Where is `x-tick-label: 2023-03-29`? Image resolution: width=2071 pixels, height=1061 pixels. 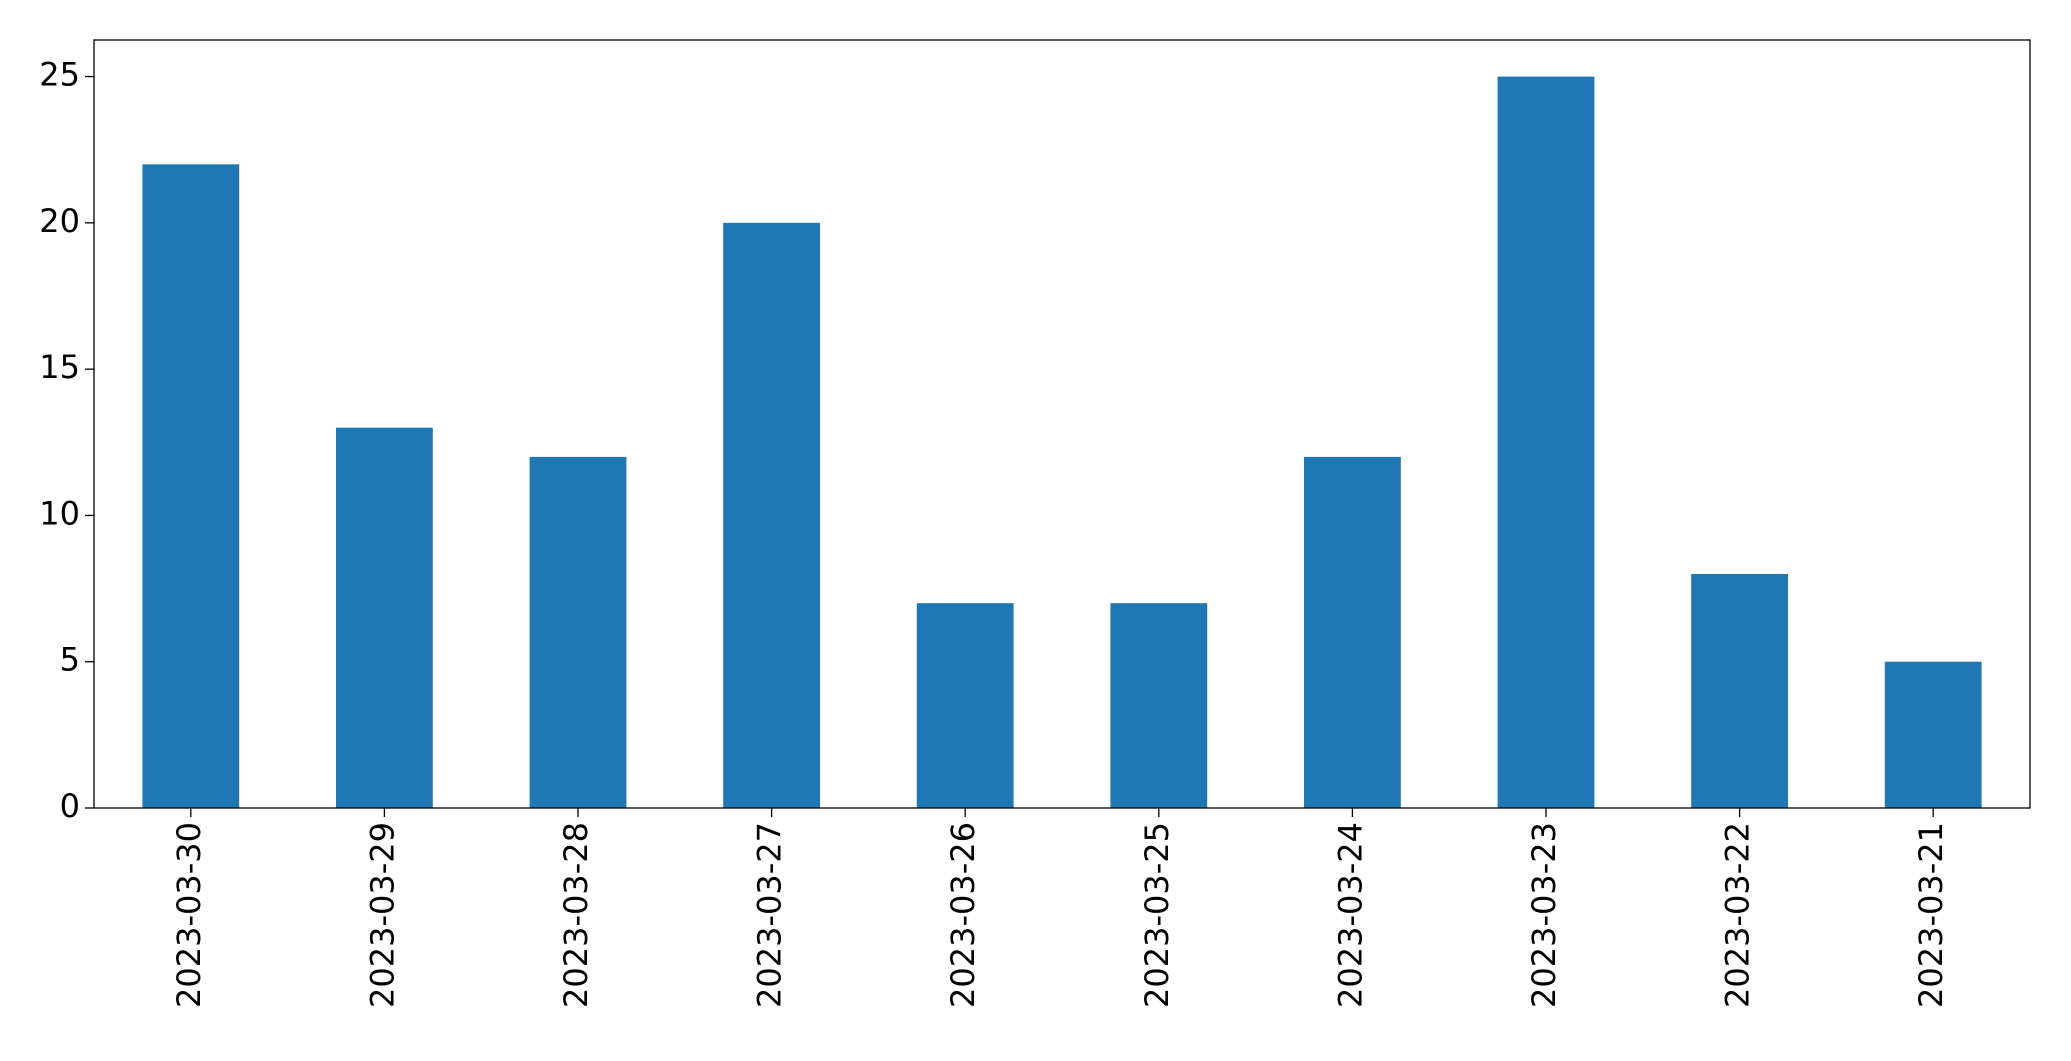 x-tick-label: 2023-03-29 is located at coordinates (382, 915).